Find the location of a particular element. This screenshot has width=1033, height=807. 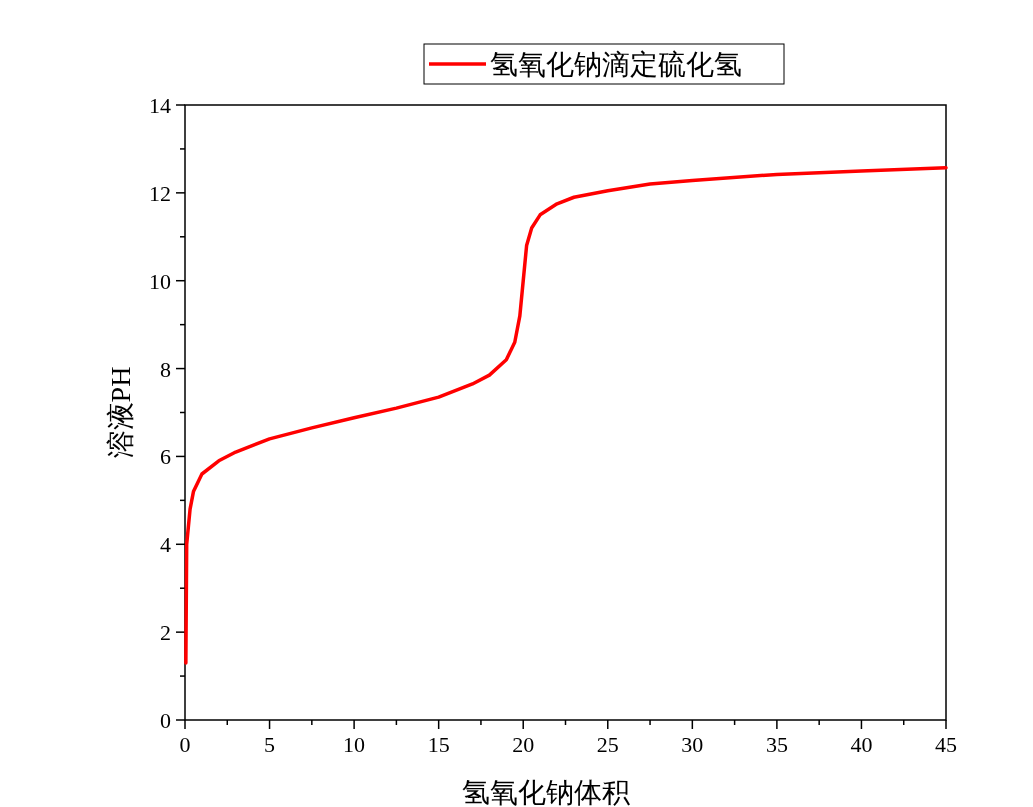

y-axis-title: 溶液PH is located at coordinates (120, 412).